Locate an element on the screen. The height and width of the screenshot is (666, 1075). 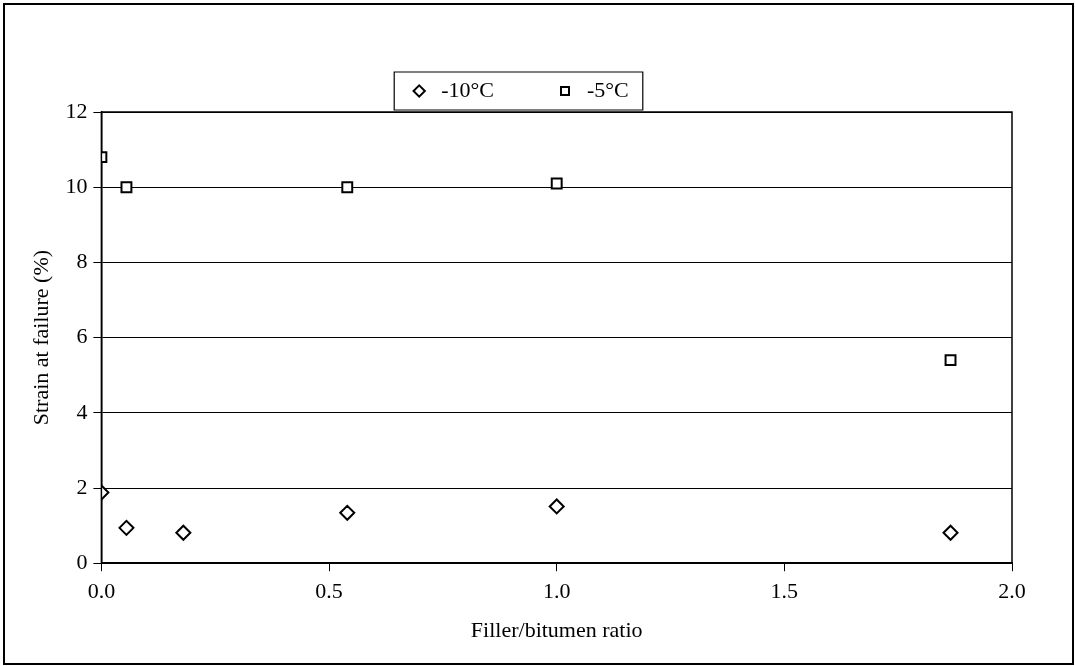
y-tick-label: 6 is located at coordinates (82, 336).